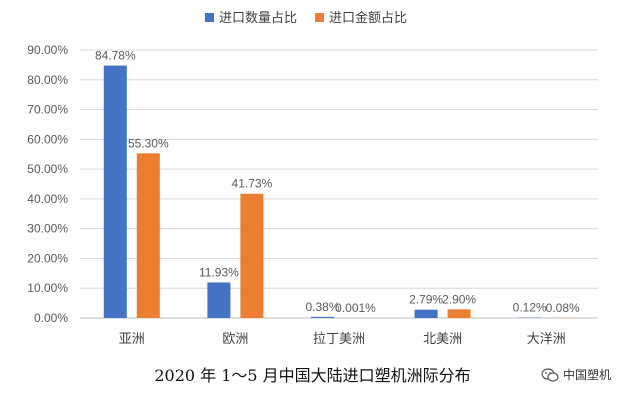 The height and width of the screenshot is (405, 625). Describe the element at coordinates (47, 258) in the screenshot. I see `y-tick-label: 20.00%` at that location.